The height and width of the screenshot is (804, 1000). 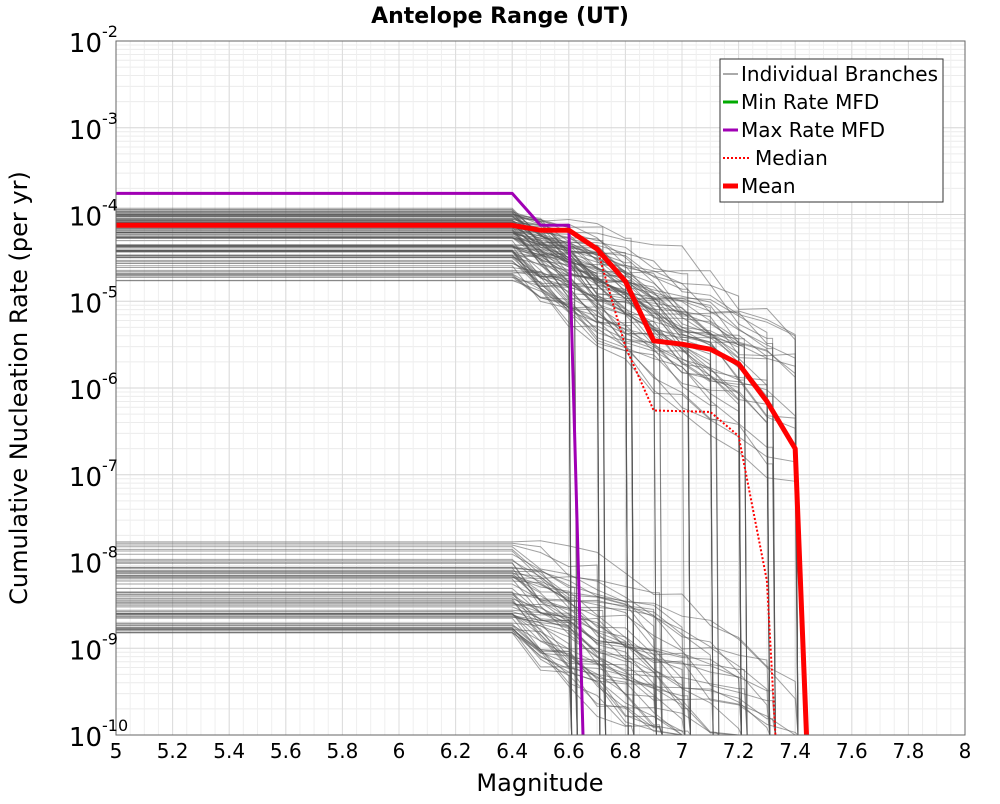 I want to click on y-tick-label-exponent: -6, so click(x=110, y=378).